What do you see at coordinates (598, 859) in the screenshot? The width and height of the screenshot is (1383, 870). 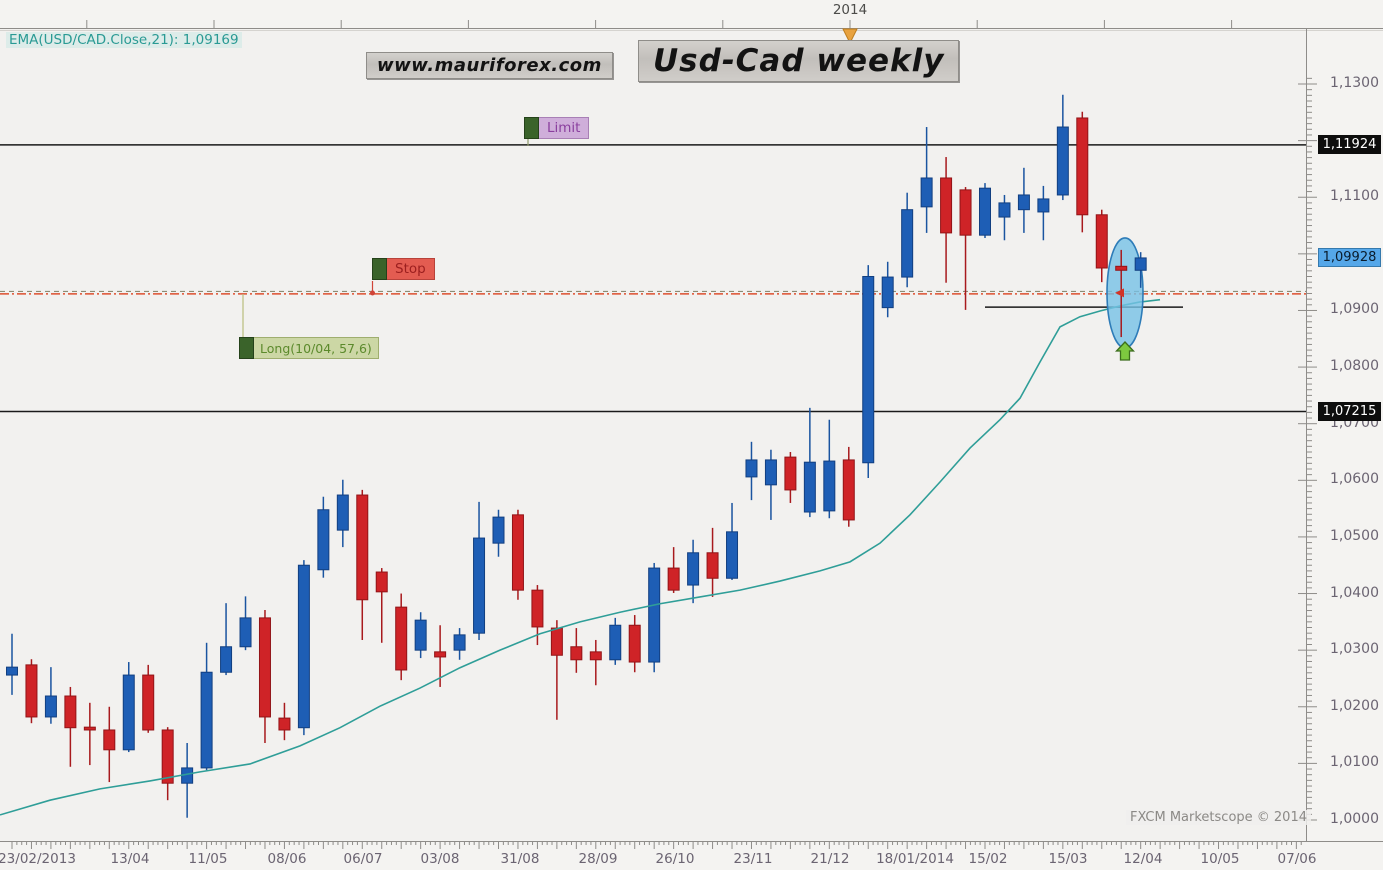 I see `x-axis-label: 28/09` at bounding box center [598, 859].